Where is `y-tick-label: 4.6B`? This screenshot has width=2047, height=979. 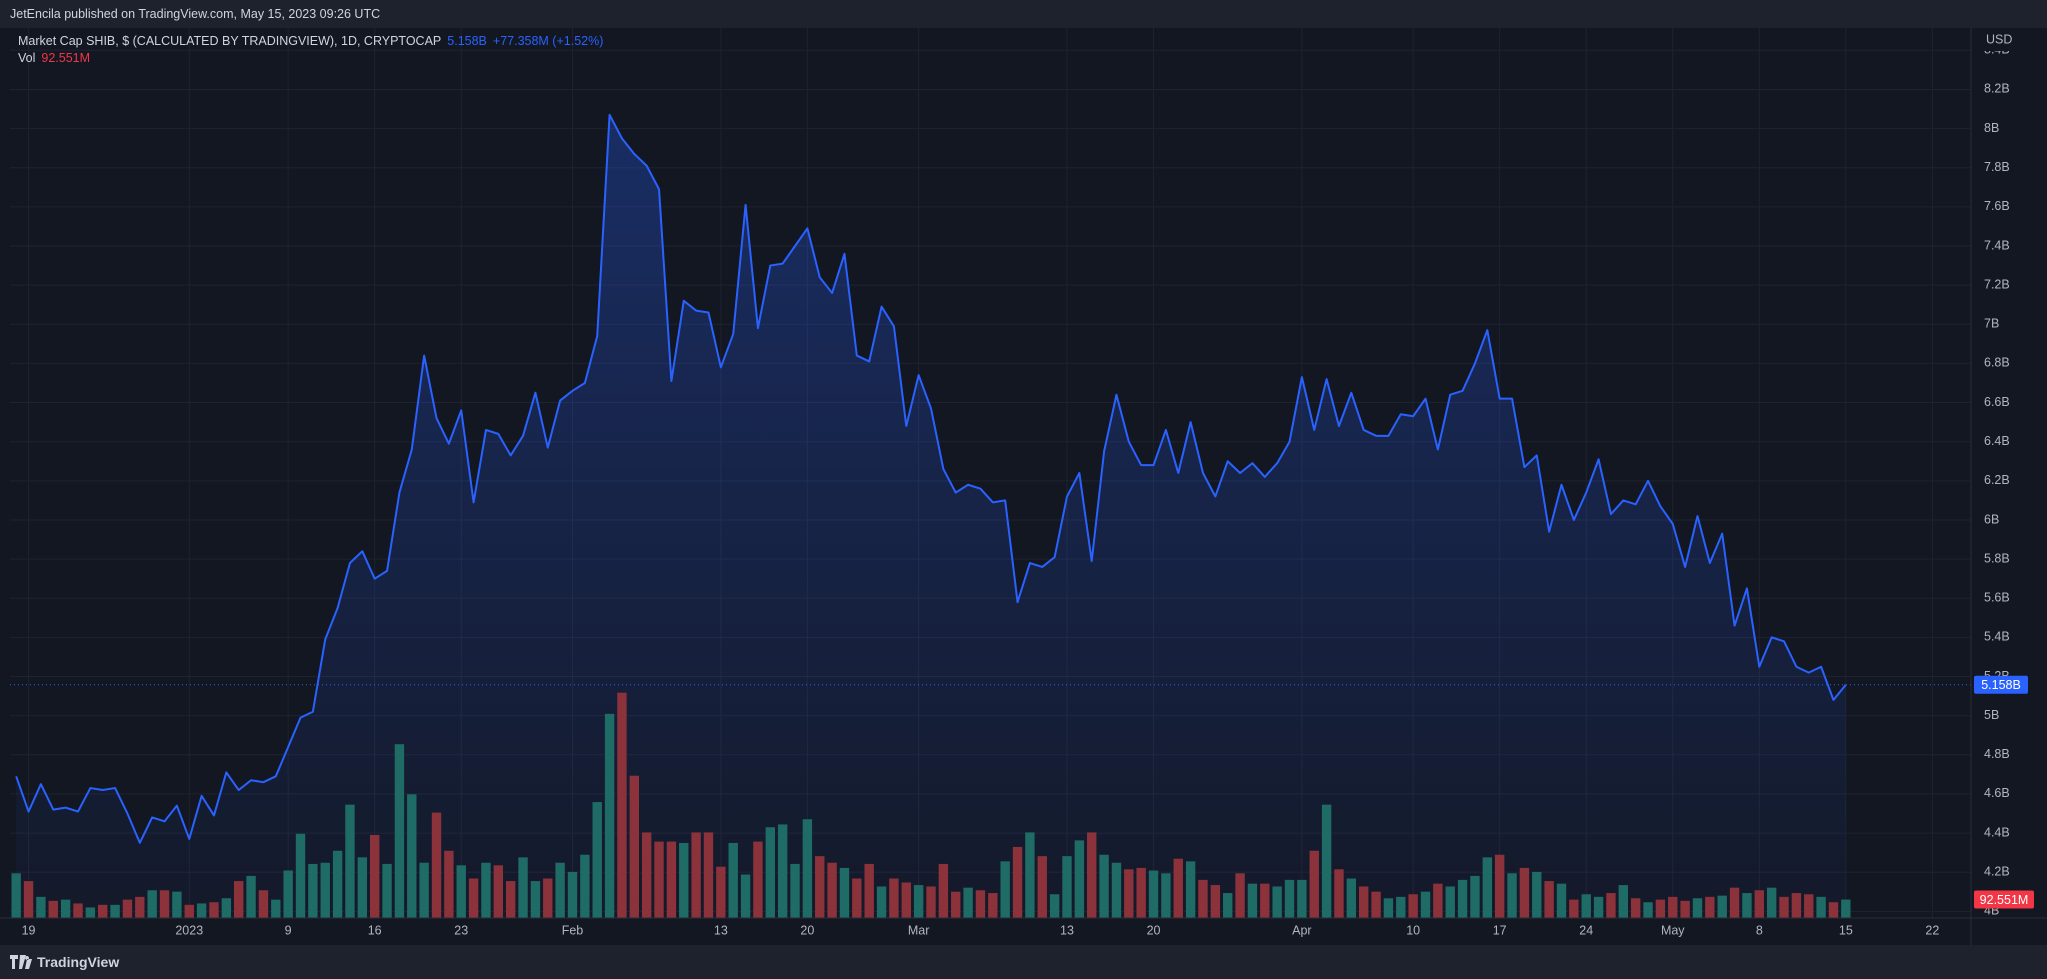
y-tick-label: 4.6B is located at coordinates (1997, 793).